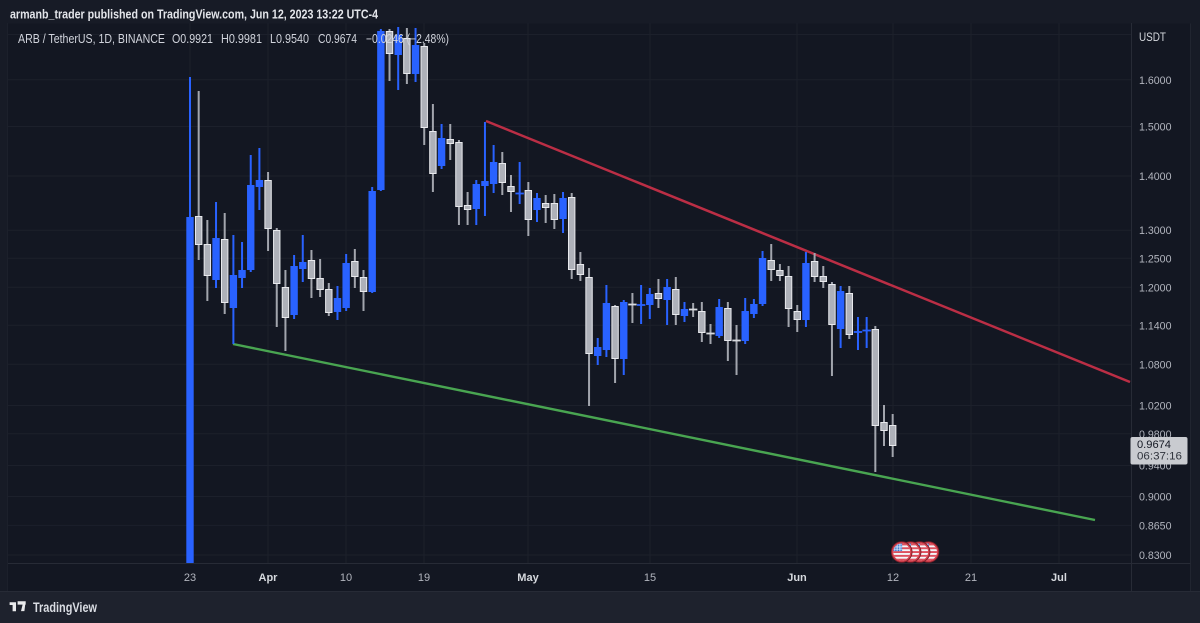 Image resolution: width=1200 pixels, height=623 pixels. What do you see at coordinates (1059, 578) in the screenshot?
I see `svg-text: Jul` at bounding box center [1059, 578].